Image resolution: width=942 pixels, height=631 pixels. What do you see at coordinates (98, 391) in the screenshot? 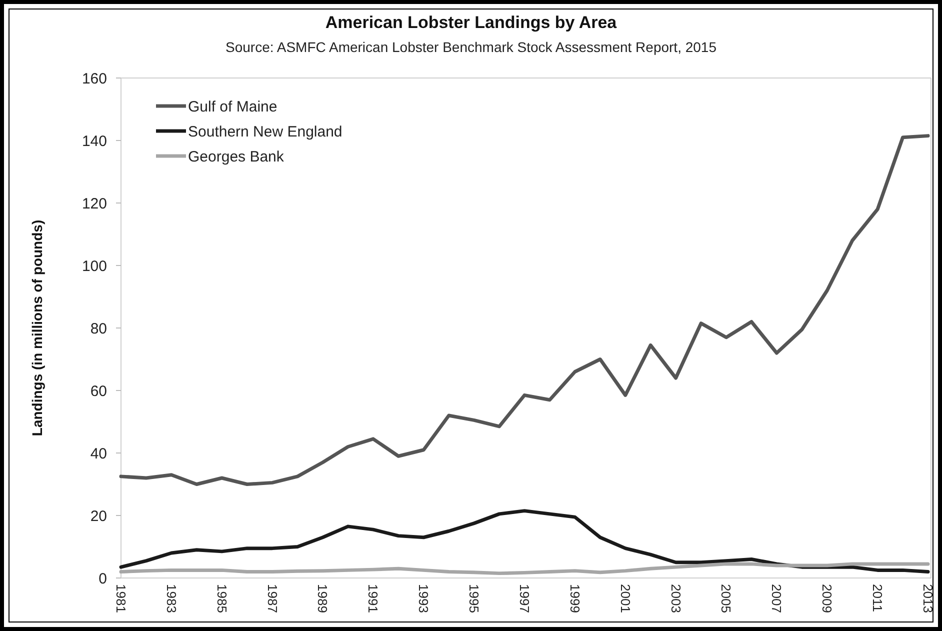
I see `y-tick-label: 60` at bounding box center [98, 391].